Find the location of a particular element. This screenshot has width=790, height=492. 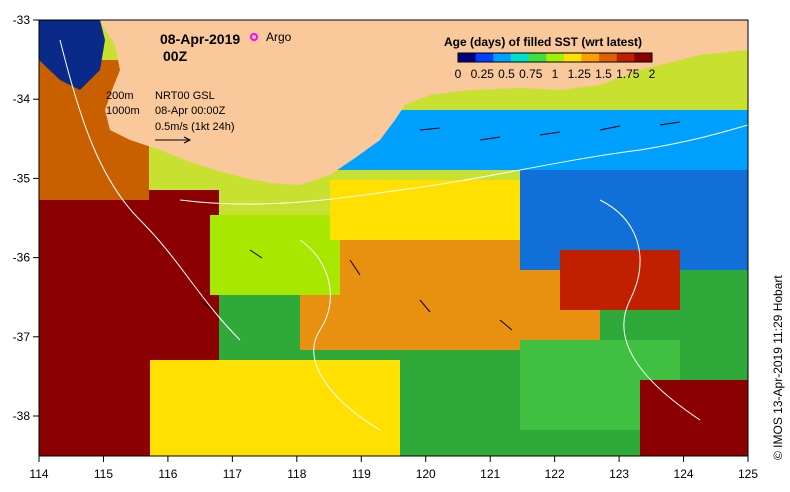

contour-1000m-label: 1000m is located at coordinates (123, 111).